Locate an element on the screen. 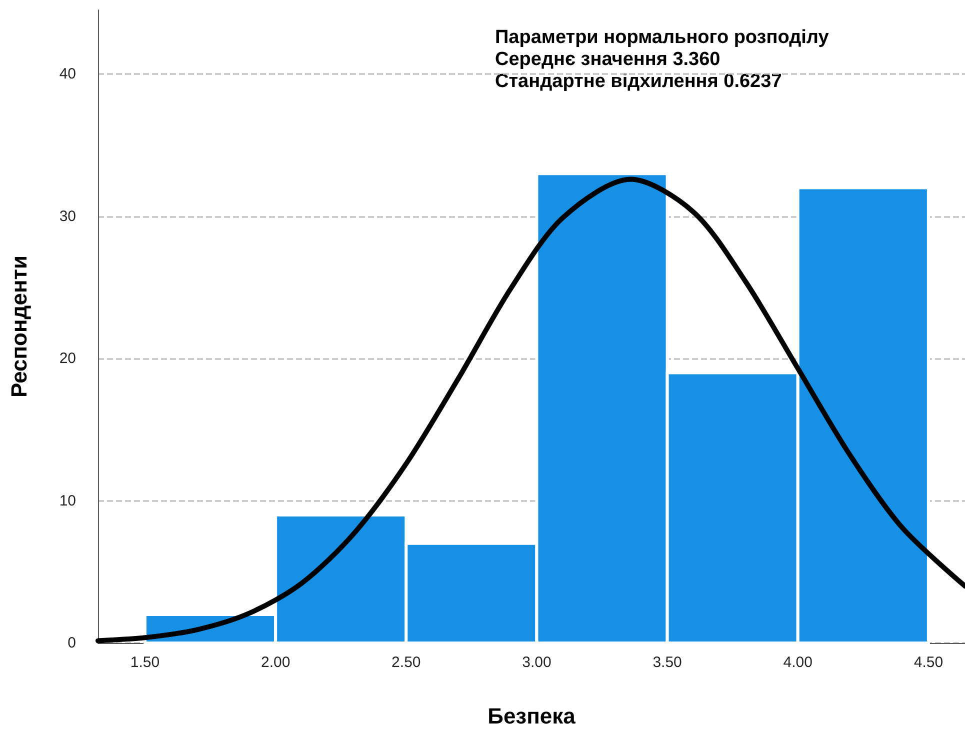 The width and height of the screenshot is (965, 732). y-tick-label: 0 is located at coordinates (72, 643).